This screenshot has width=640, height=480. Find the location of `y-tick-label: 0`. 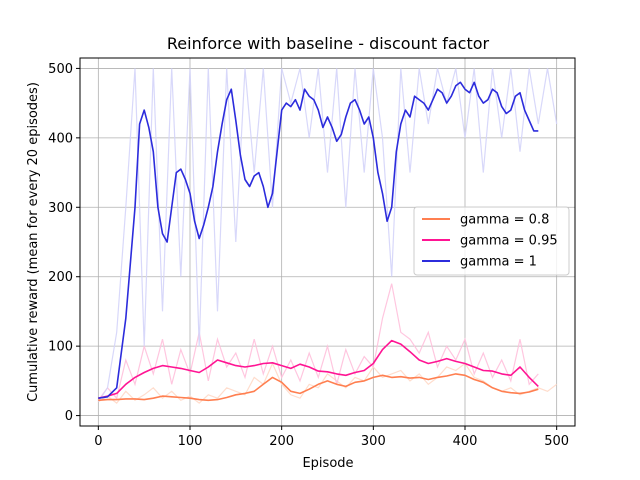

y-tick-label: 0 is located at coordinates (69, 416).